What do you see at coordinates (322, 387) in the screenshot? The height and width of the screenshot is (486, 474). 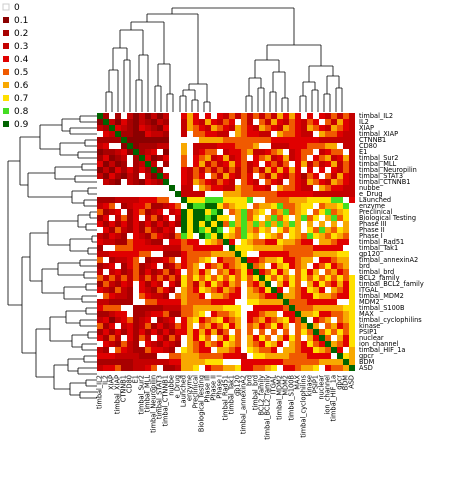 I see `column-label: nuclear` at bounding box center [322, 387].